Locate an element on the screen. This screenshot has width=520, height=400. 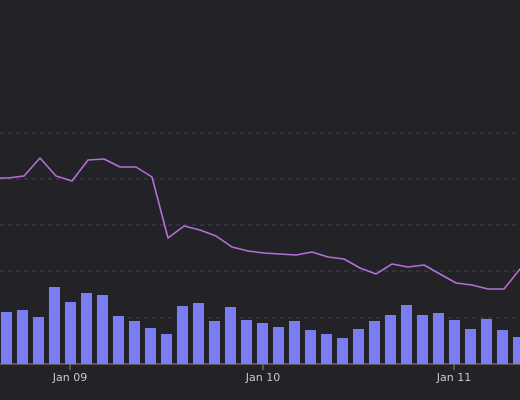
x-tick-label-jan-11: Jan 11 is located at coordinates (453, 377).